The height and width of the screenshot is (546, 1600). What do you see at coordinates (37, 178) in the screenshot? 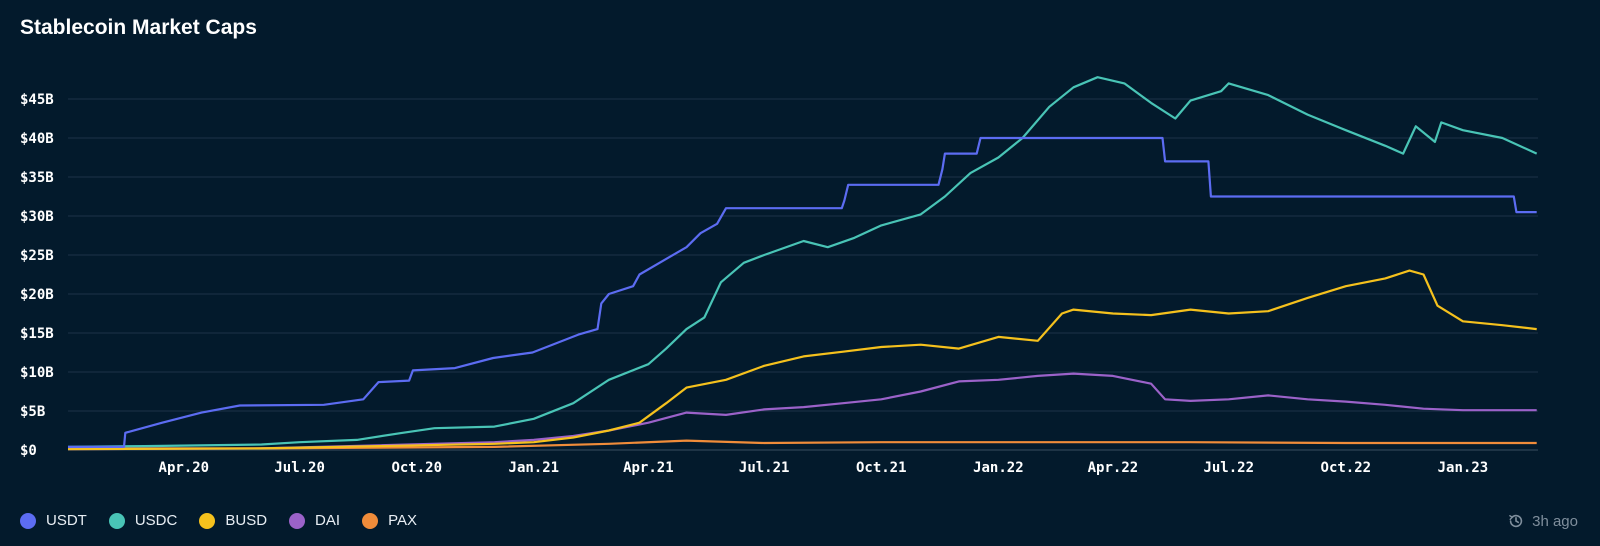
I see `y-tick-label: $35B` at bounding box center [37, 178].